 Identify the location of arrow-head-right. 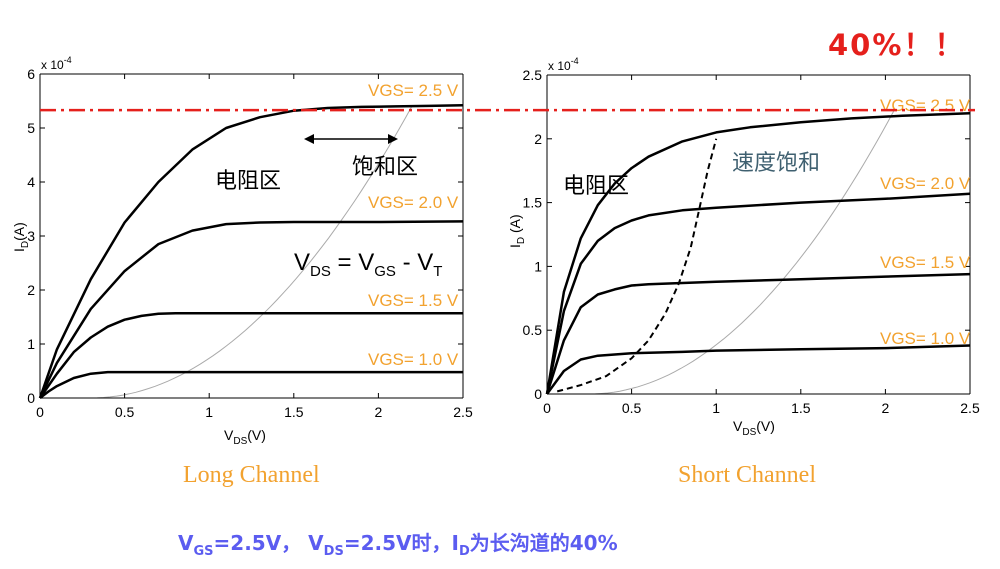
(393, 139).